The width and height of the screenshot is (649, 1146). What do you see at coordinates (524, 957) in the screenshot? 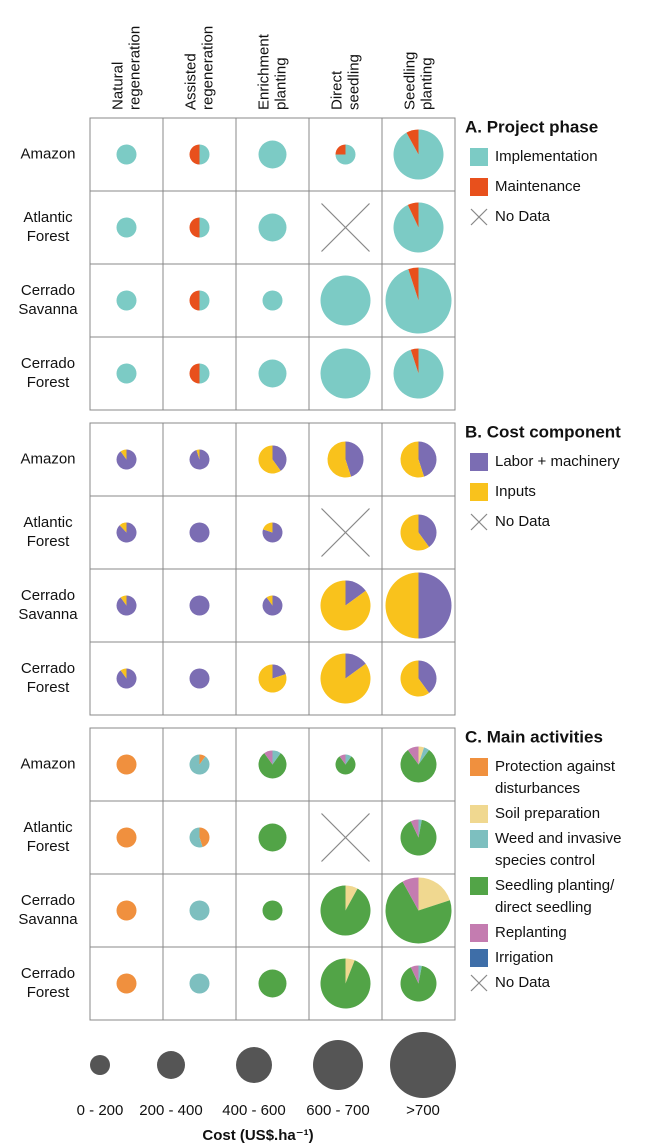
I see `legend-label: Irrigation` at bounding box center [524, 957].